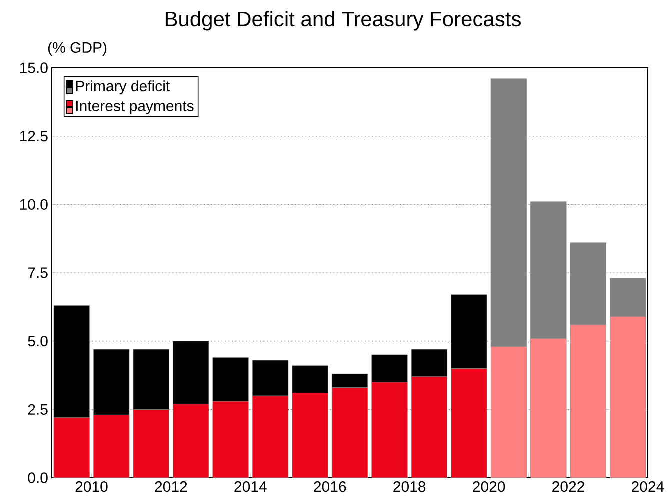 The image size is (670, 503). I want to click on y-tick-label: 12.5, so click(34, 136).